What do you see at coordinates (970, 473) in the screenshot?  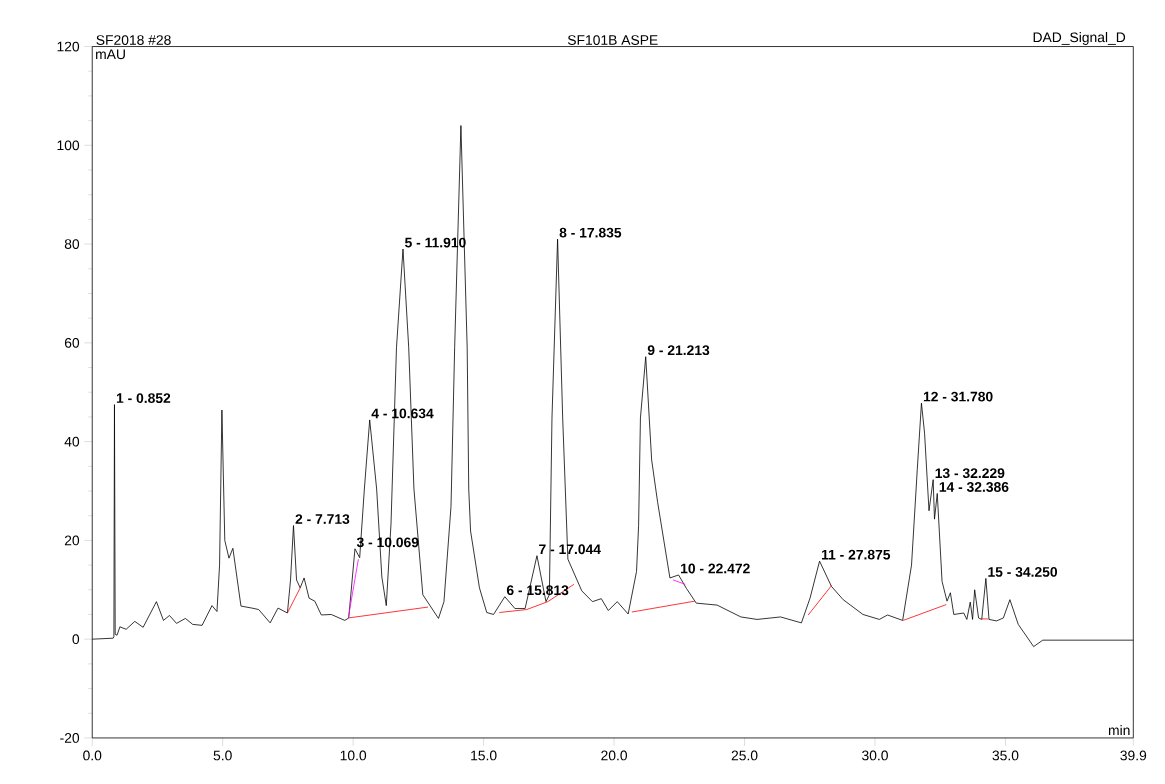 I see `annotation: 13 - 32.229` at bounding box center [970, 473].